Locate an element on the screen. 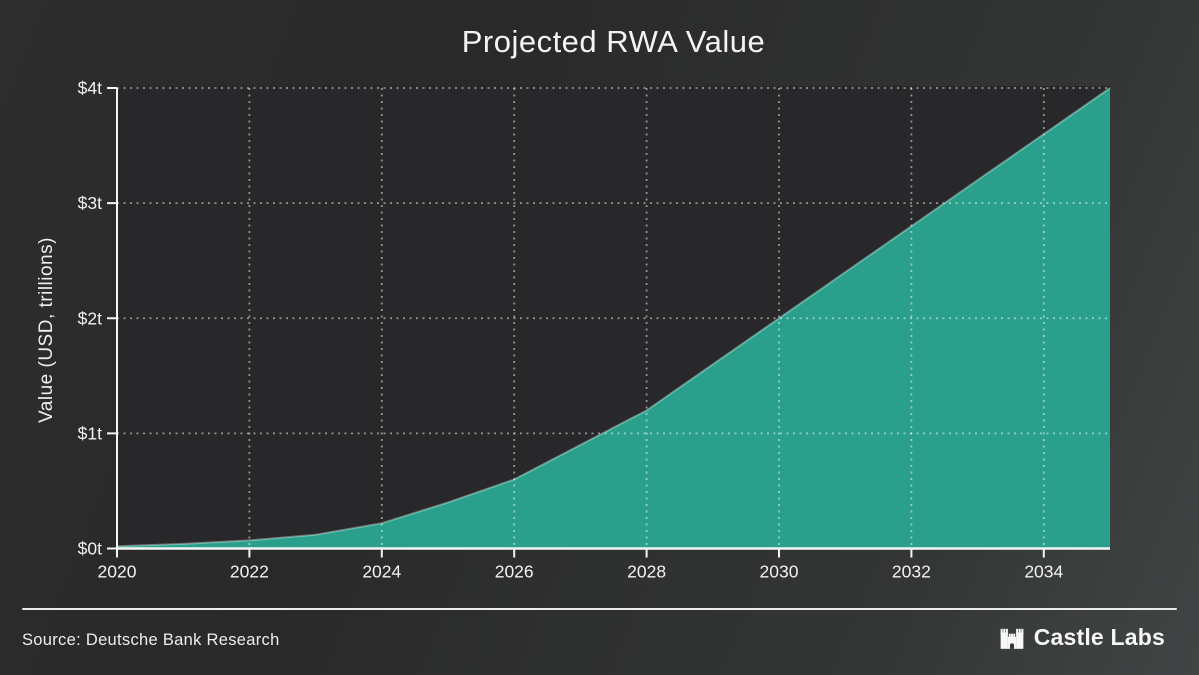 The image size is (1199, 675). castle-icon is located at coordinates (1012, 638).